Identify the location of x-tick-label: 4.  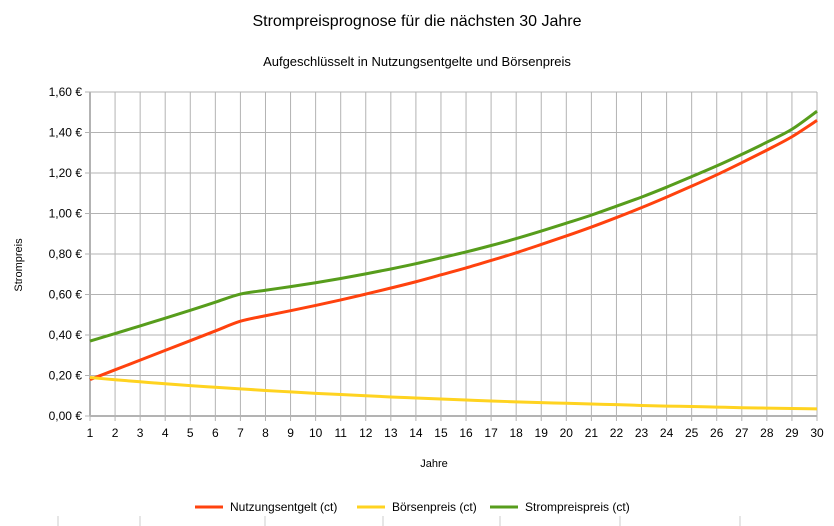
(165, 433).